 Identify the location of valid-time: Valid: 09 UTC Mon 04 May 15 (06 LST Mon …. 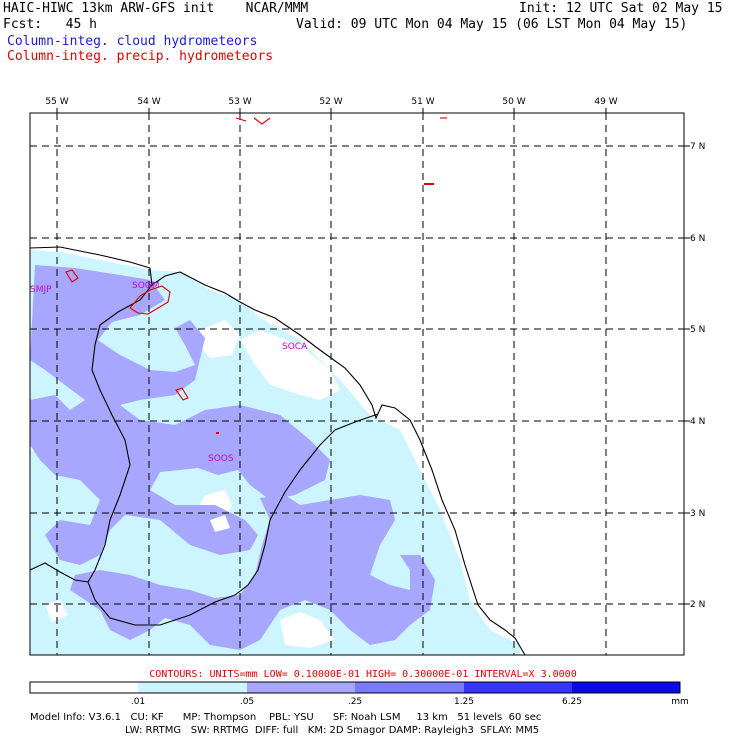
(492, 24).